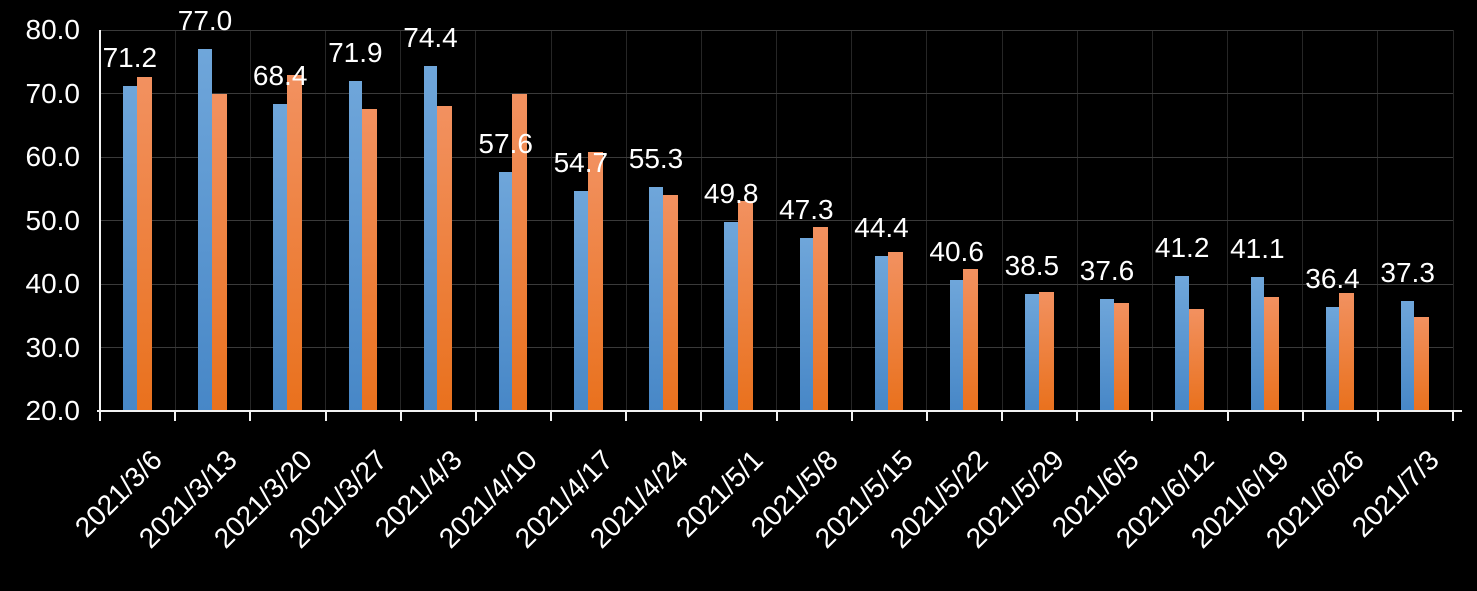  I want to click on data-label: 47.3, so click(806, 209).